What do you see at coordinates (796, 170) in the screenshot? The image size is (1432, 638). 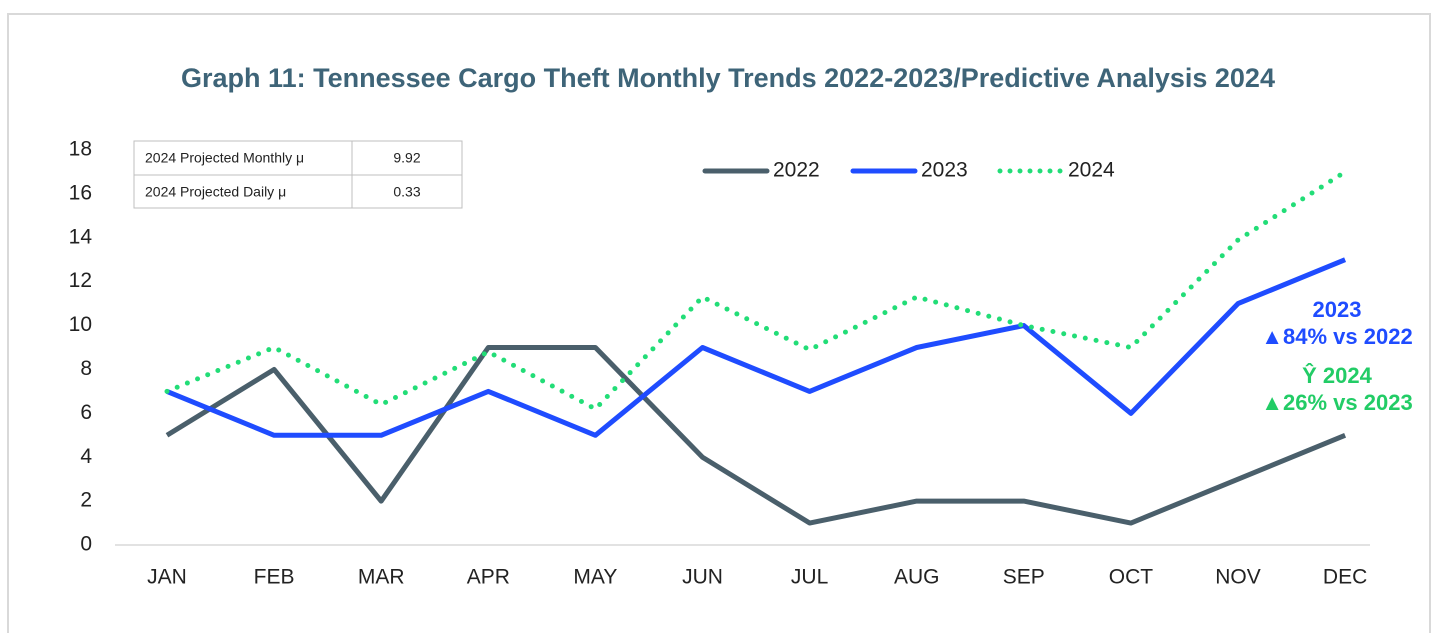 I see `legend-label: 2022` at bounding box center [796, 170].